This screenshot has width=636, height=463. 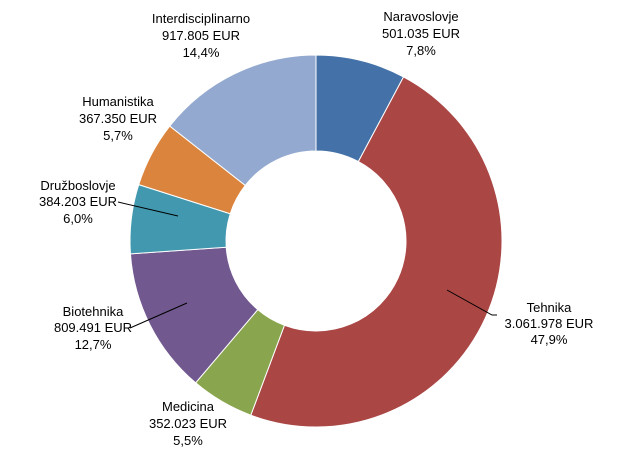 I want to click on slice-label-medicina: Medicina 352.023 EUR 5,5%, so click(x=188, y=423).